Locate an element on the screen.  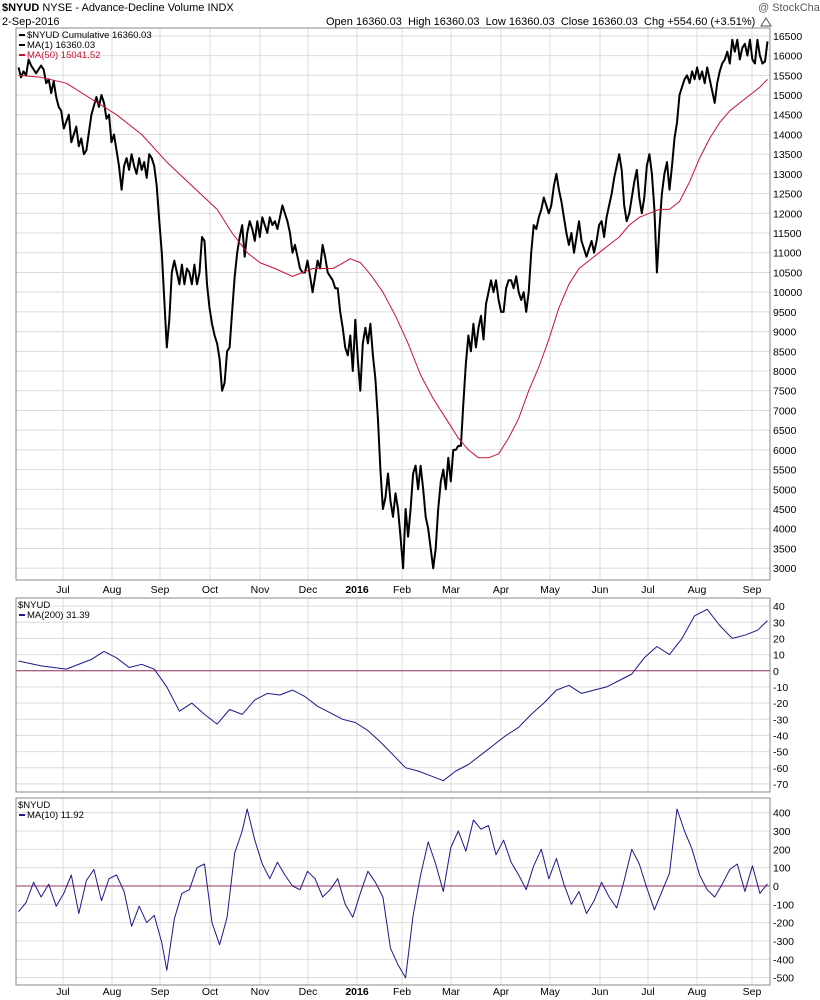
legend-label: MA(10) 11.92 is located at coordinates (55, 815).